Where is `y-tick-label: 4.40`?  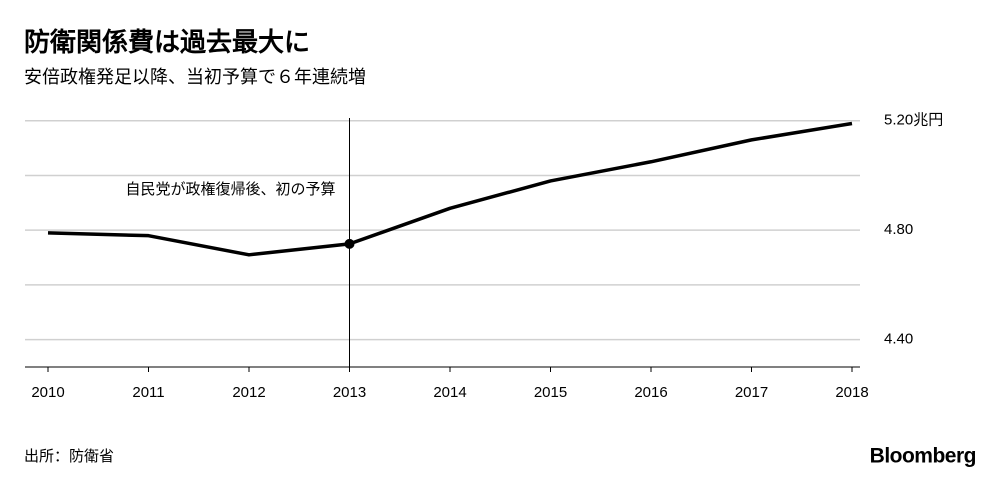
y-tick-label: 4.40 is located at coordinates (898, 339).